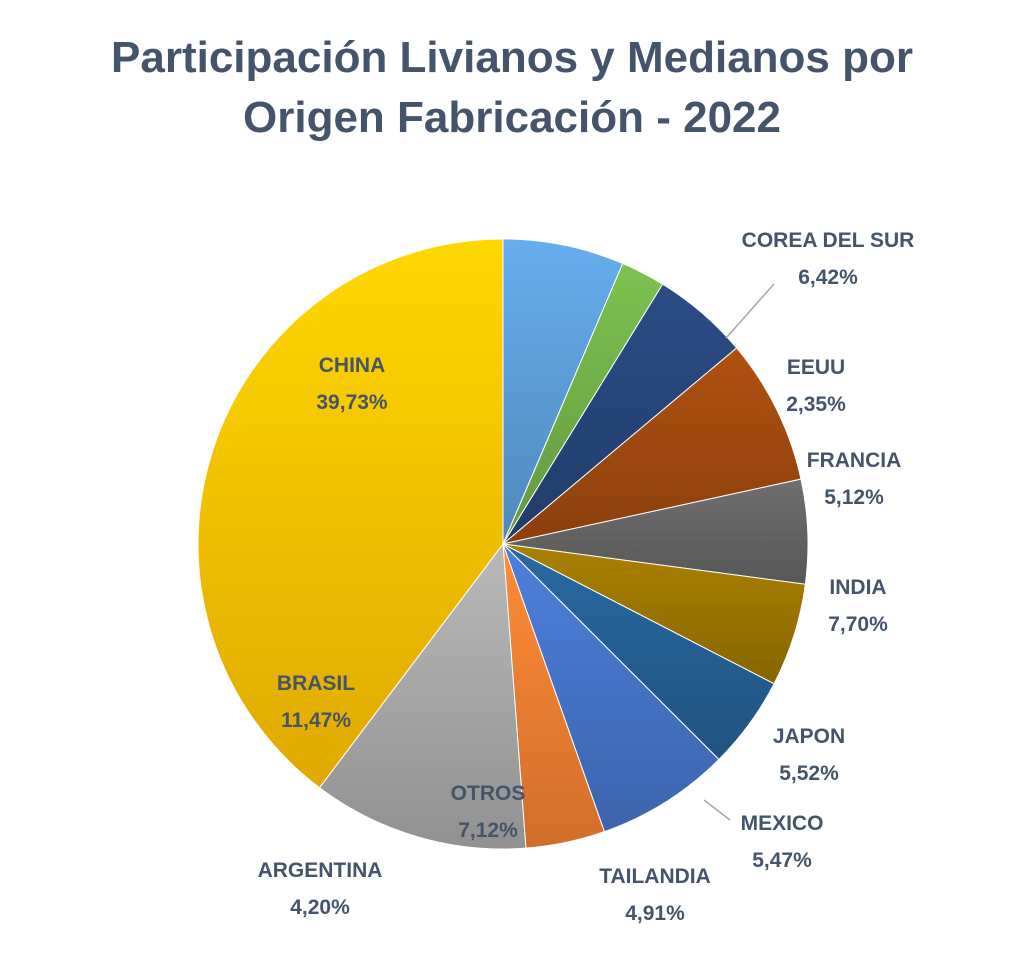 The image size is (1024, 965). What do you see at coordinates (858, 624) in the screenshot?
I see `data-label-value: 7,70%` at bounding box center [858, 624].